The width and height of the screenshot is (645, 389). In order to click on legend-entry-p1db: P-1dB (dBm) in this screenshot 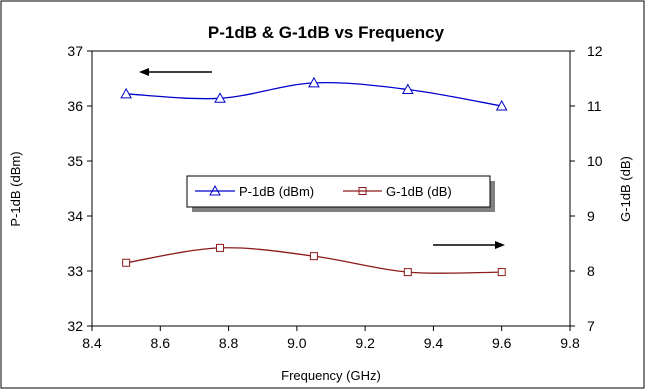, I will do `click(254, 191)`.